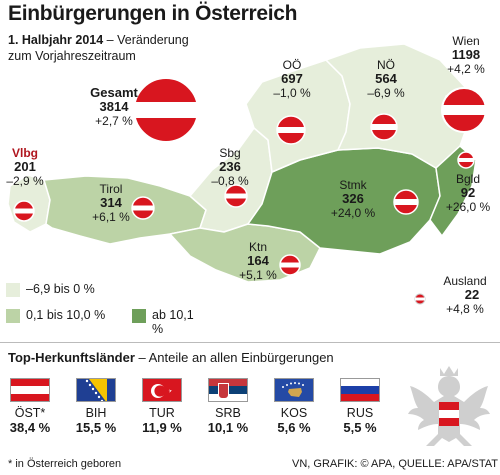  Describe the element at coordinates (111, 217) in the screenshot. I see `label-tirol-change: +6,1 %` at that location.